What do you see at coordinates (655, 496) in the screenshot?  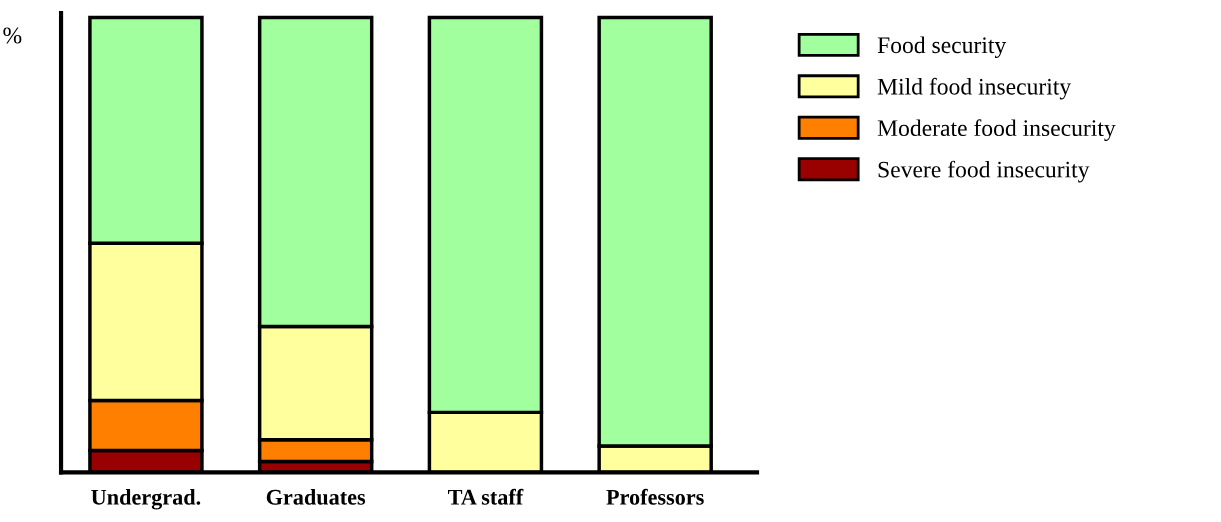 I see `x-tick-label: Professors` at bounding box center [655, 496].